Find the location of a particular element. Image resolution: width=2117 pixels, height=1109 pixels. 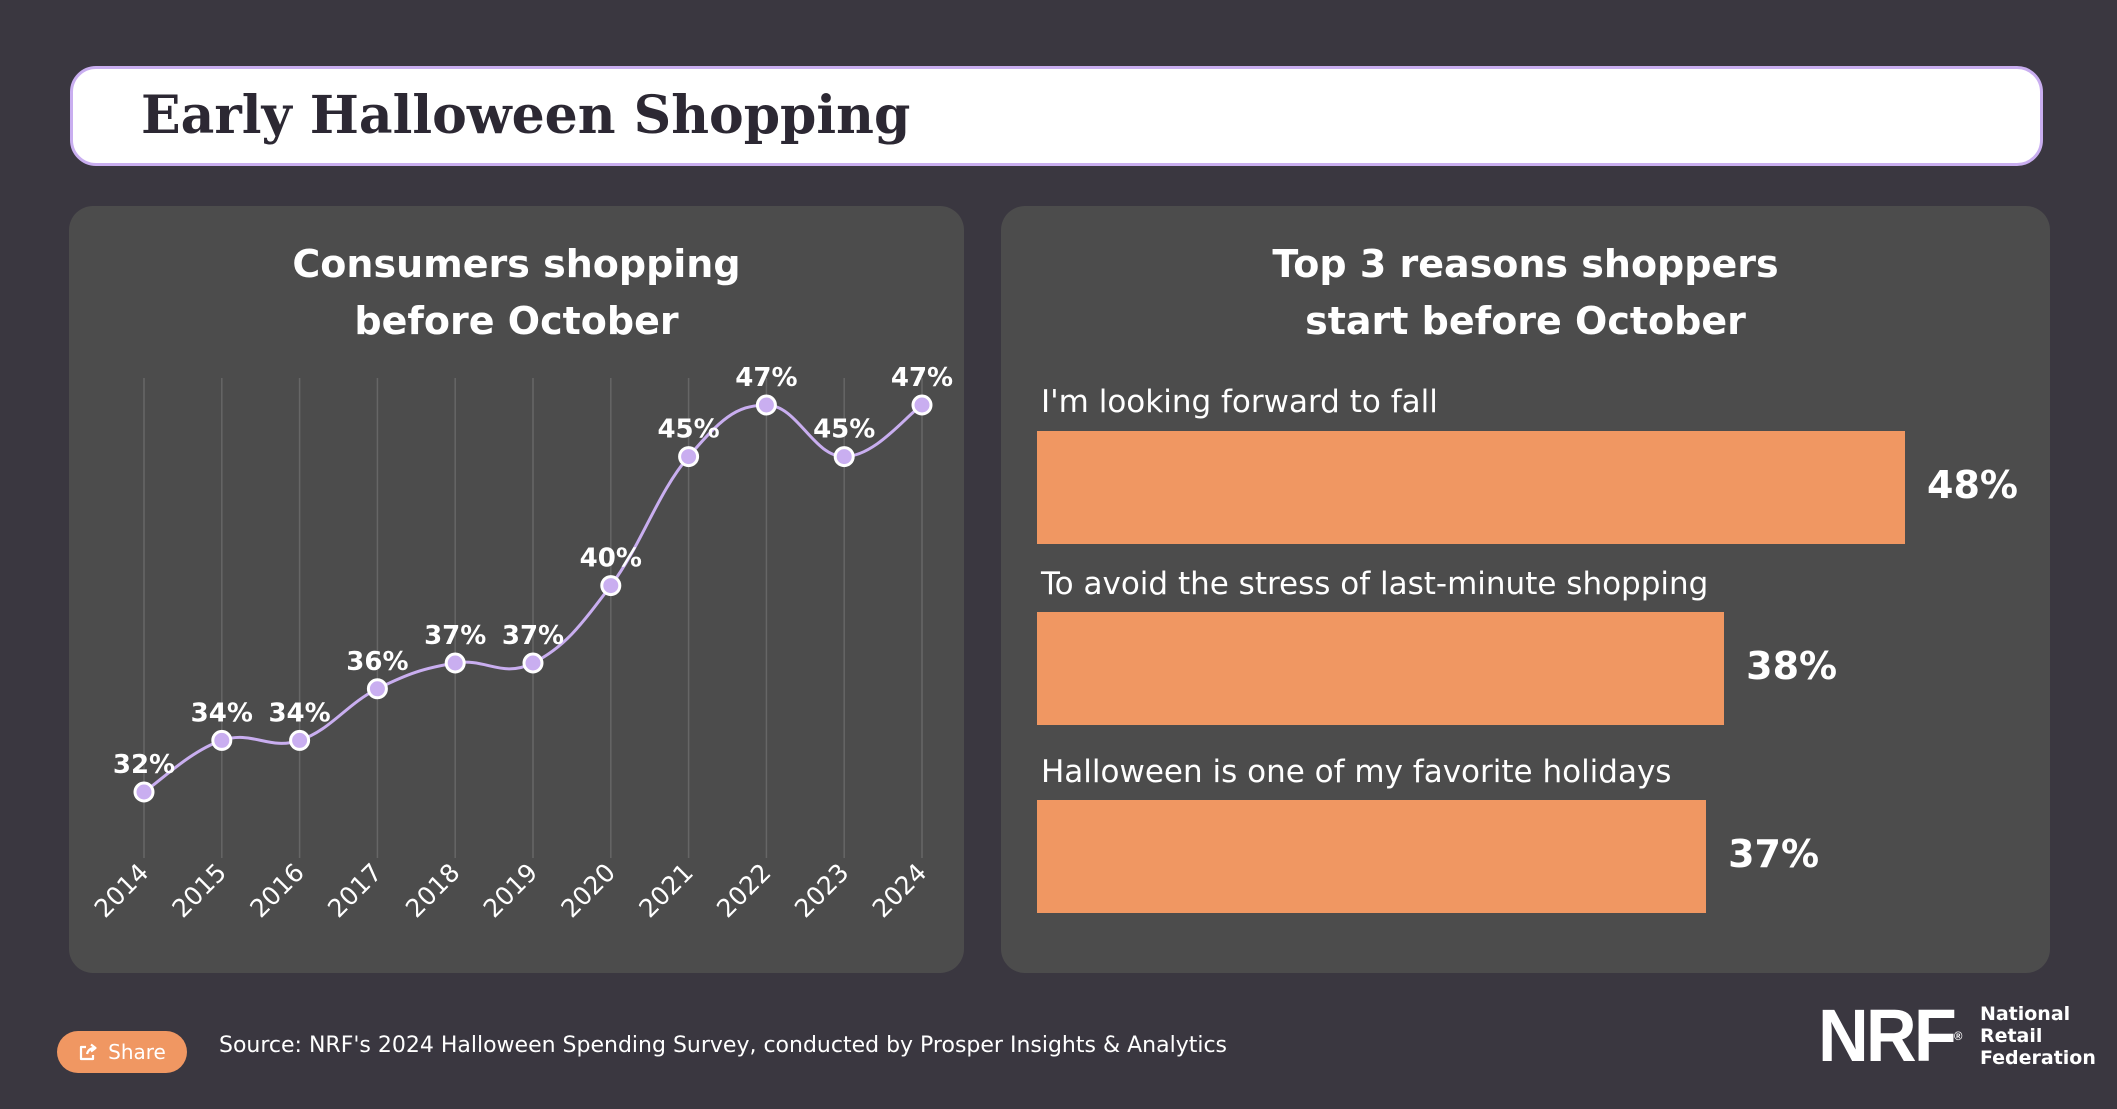

x-tick-label-2024: 2024 is located at coordinates (899, 890).